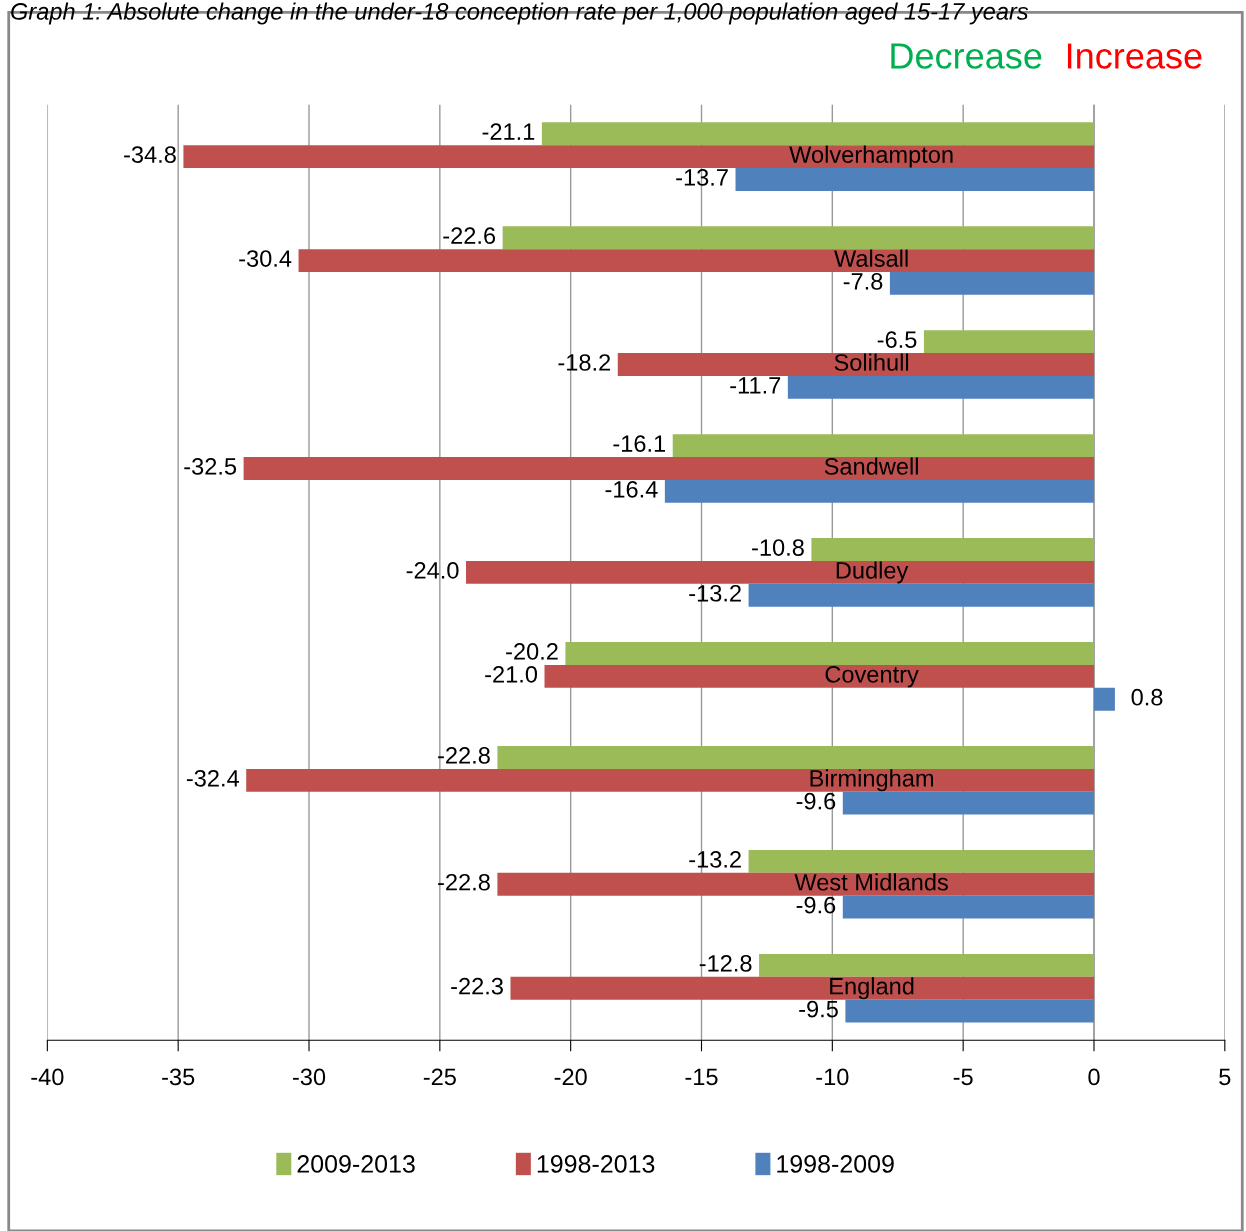 Image resolution: width=1246 pixels, height=1231 pixels. I want to click on x-tick-label: -20, so click(570, 1077).